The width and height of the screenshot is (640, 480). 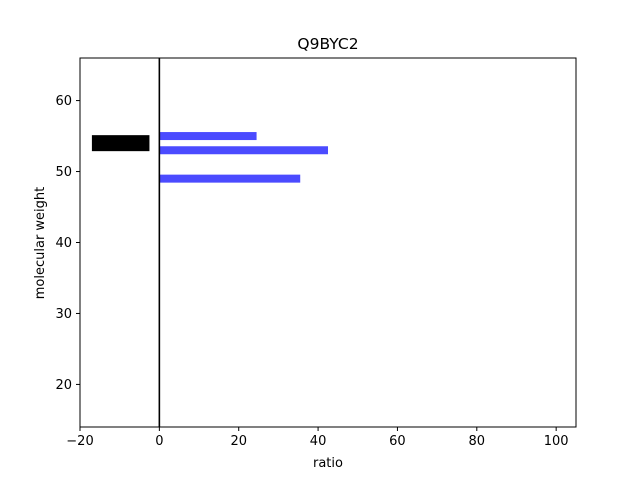 What do you see at coordinates (63, 172) in the screenshot?
I see `y-tick-label: 50` at bounding box center [63, 172].